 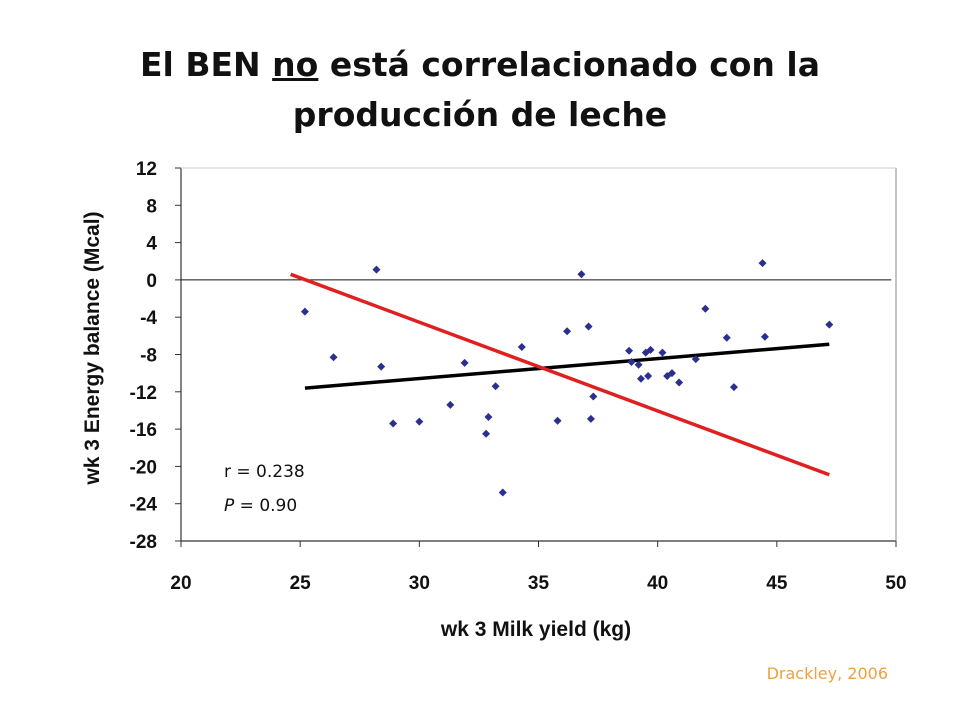 What do you see at coordinates (180, 583) in the screenshot?
I see `x-tick-label: 20` at bounding box center [180, 583].